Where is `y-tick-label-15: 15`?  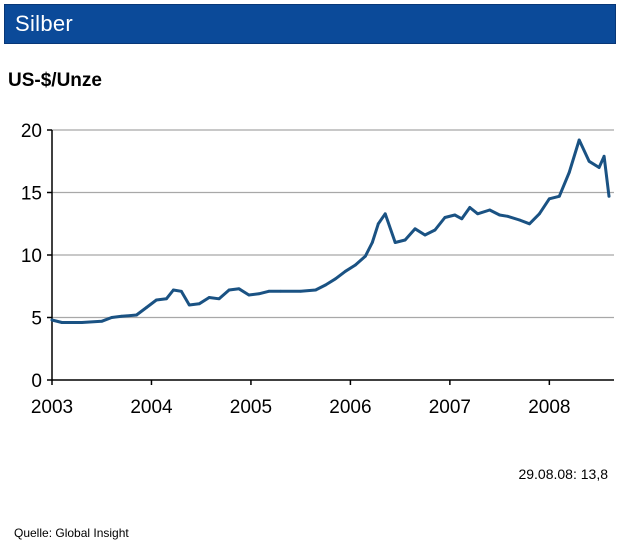
y-tick-label-15: 15 is located at coordinates (31, 194).